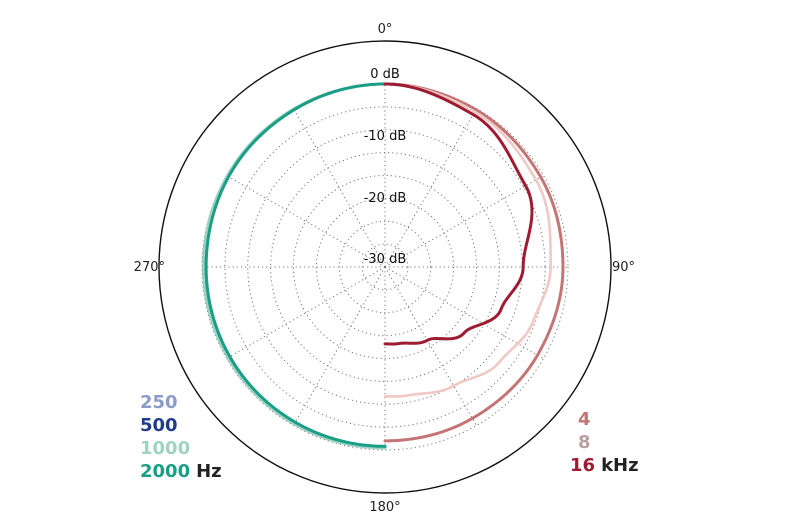 The image size is (800, 532). I want to click on legend-entry-1000: 1000, so click(181, 448).